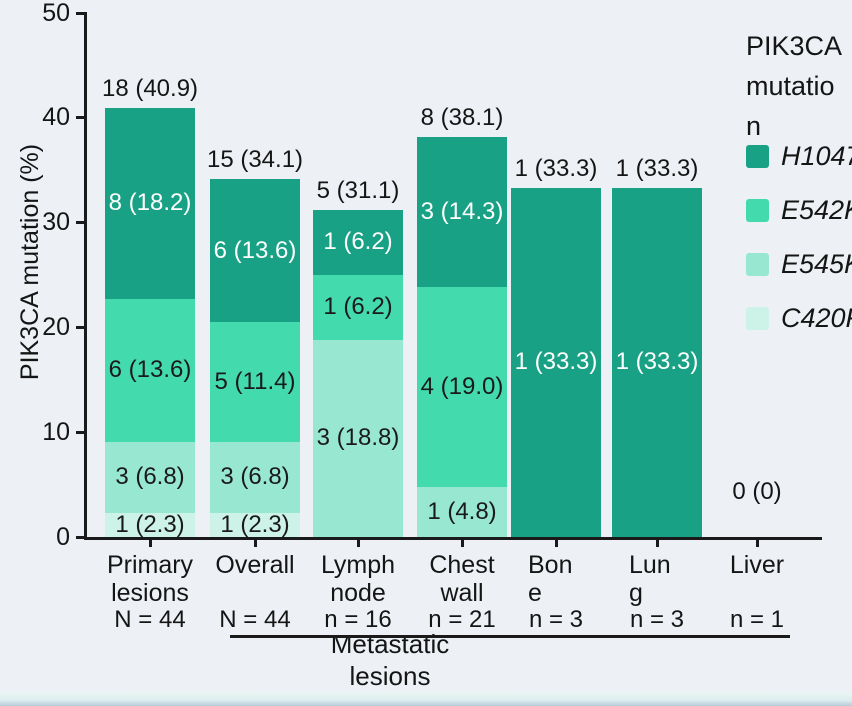 This screenshot has height=706, width=852. I want to click on category-label: Chest wall, so click(462, 579).